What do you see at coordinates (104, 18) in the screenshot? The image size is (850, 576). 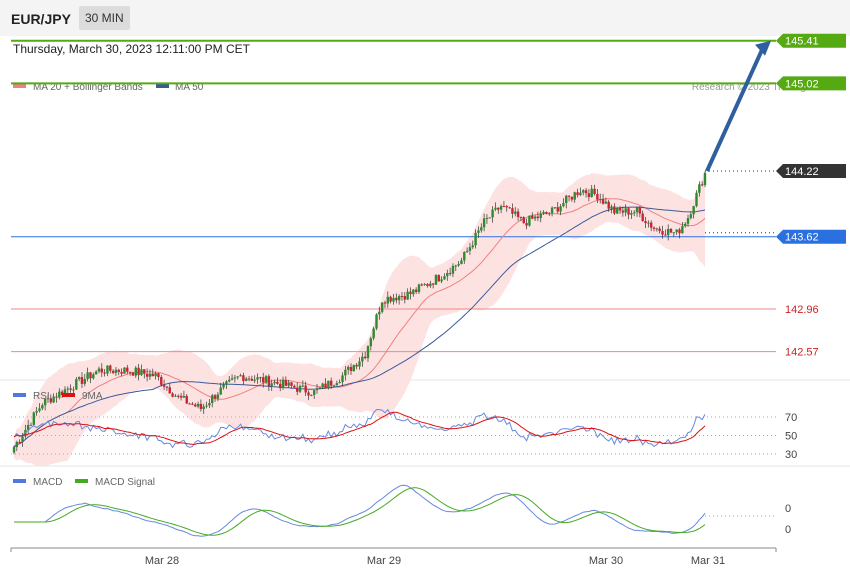 I see `timeframe-button: 30 MIN` at bounding box center [104, 18].